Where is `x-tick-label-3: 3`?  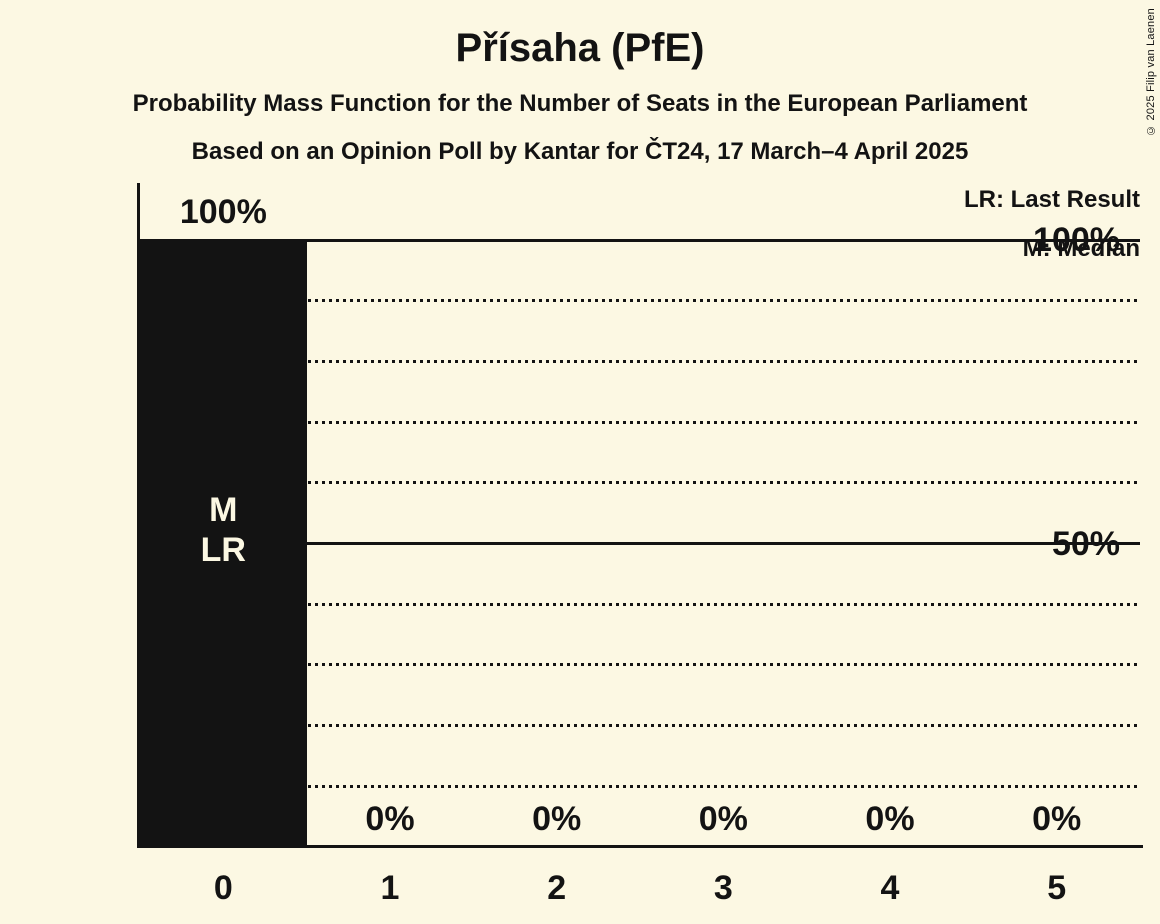 x-tick-label-3: 3 is located at coordinates (723, 888).